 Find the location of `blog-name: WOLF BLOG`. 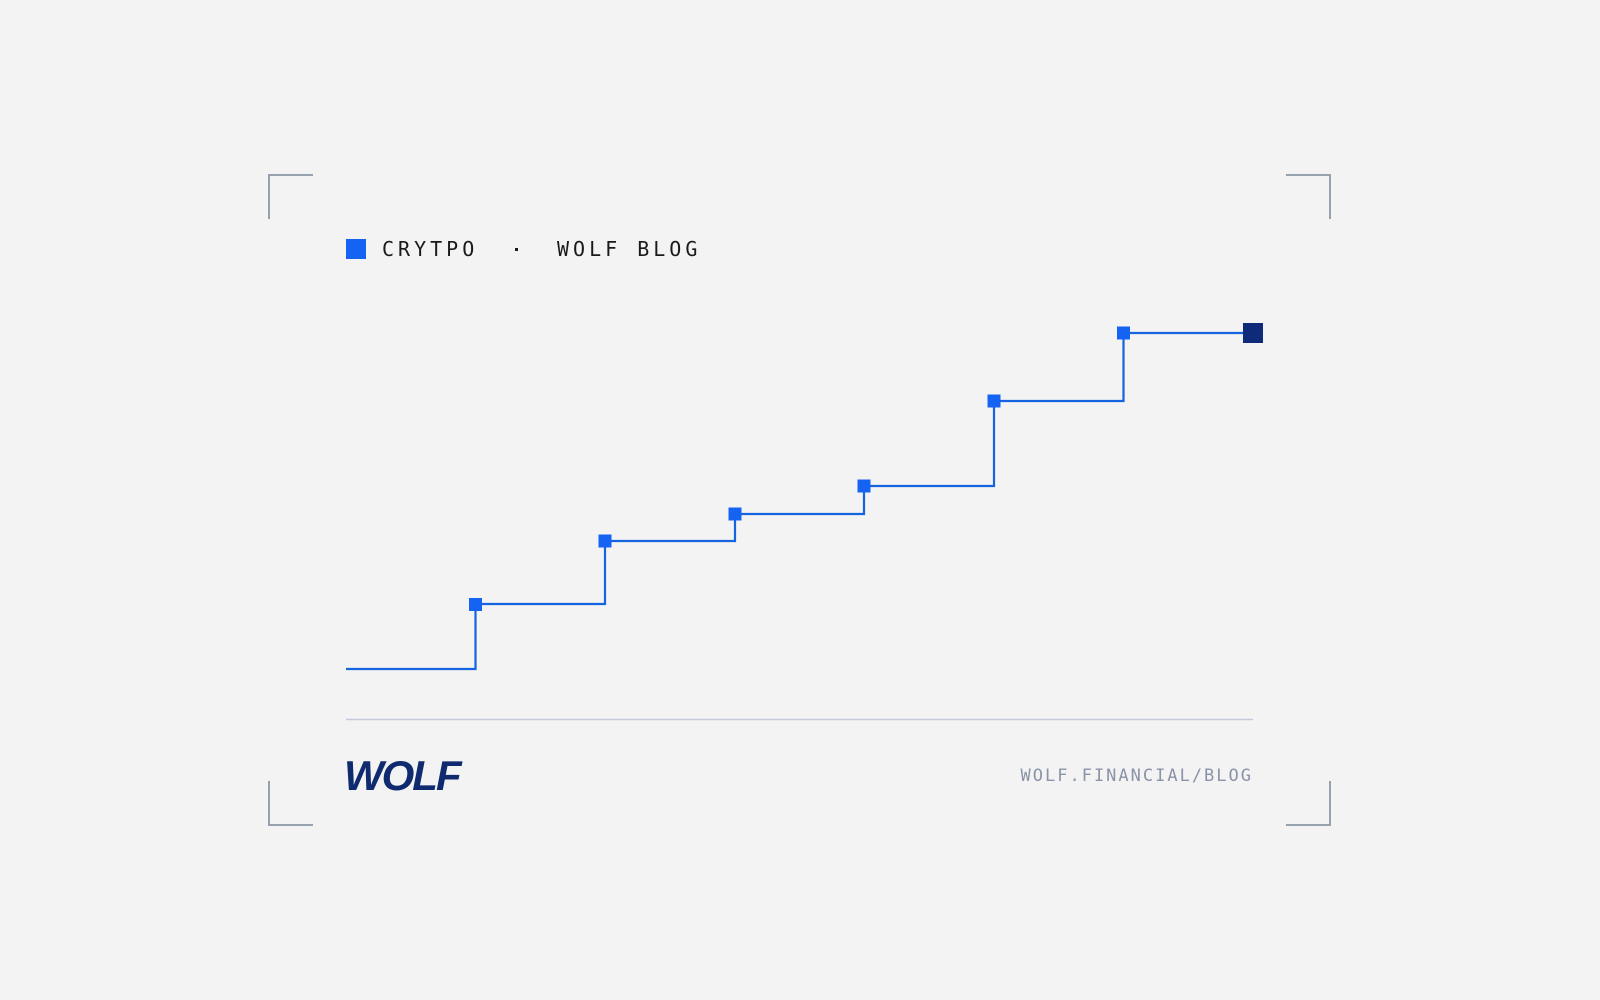

blog-name: WOLF BLOG is located at coordinates (629, 249).